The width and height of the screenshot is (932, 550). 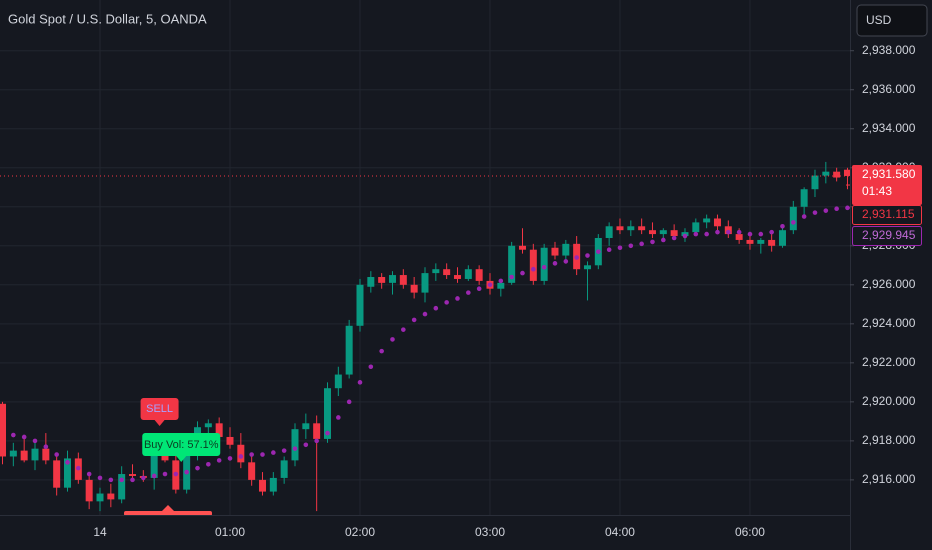 I want to click on sell-box, so click(x=159, y=409).